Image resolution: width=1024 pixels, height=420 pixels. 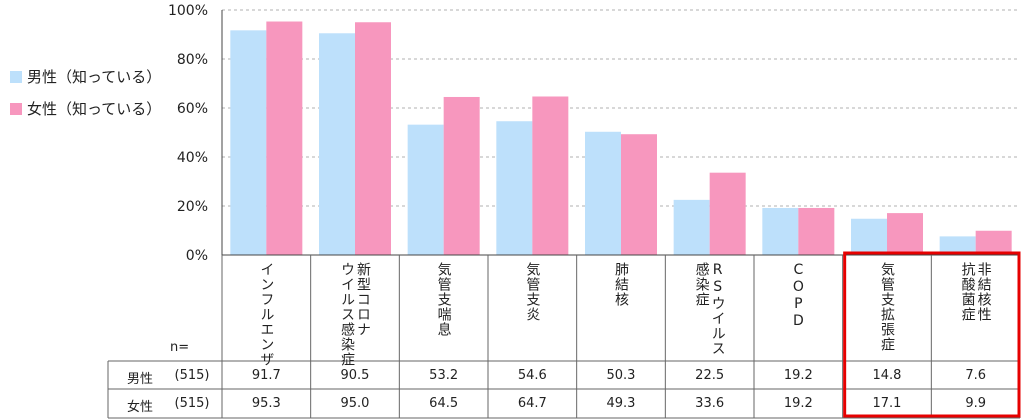 What do you see at coordinates (347, 314) in the screenshot?
I see `category-label: ウイルス感染症` at bounding box center [347, 314].